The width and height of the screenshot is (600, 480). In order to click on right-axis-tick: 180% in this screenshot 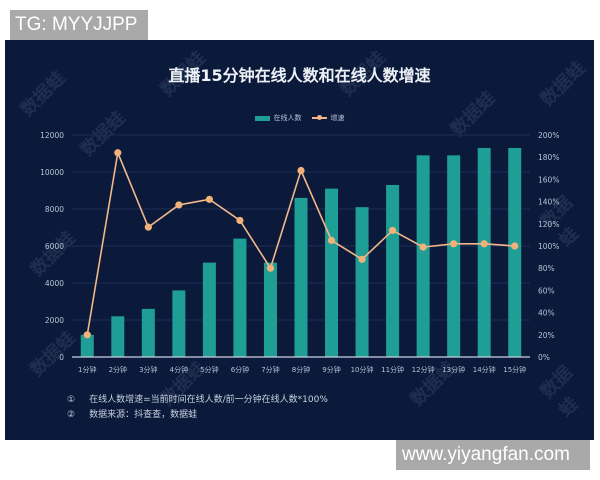, I will do `click(548, 157)`.